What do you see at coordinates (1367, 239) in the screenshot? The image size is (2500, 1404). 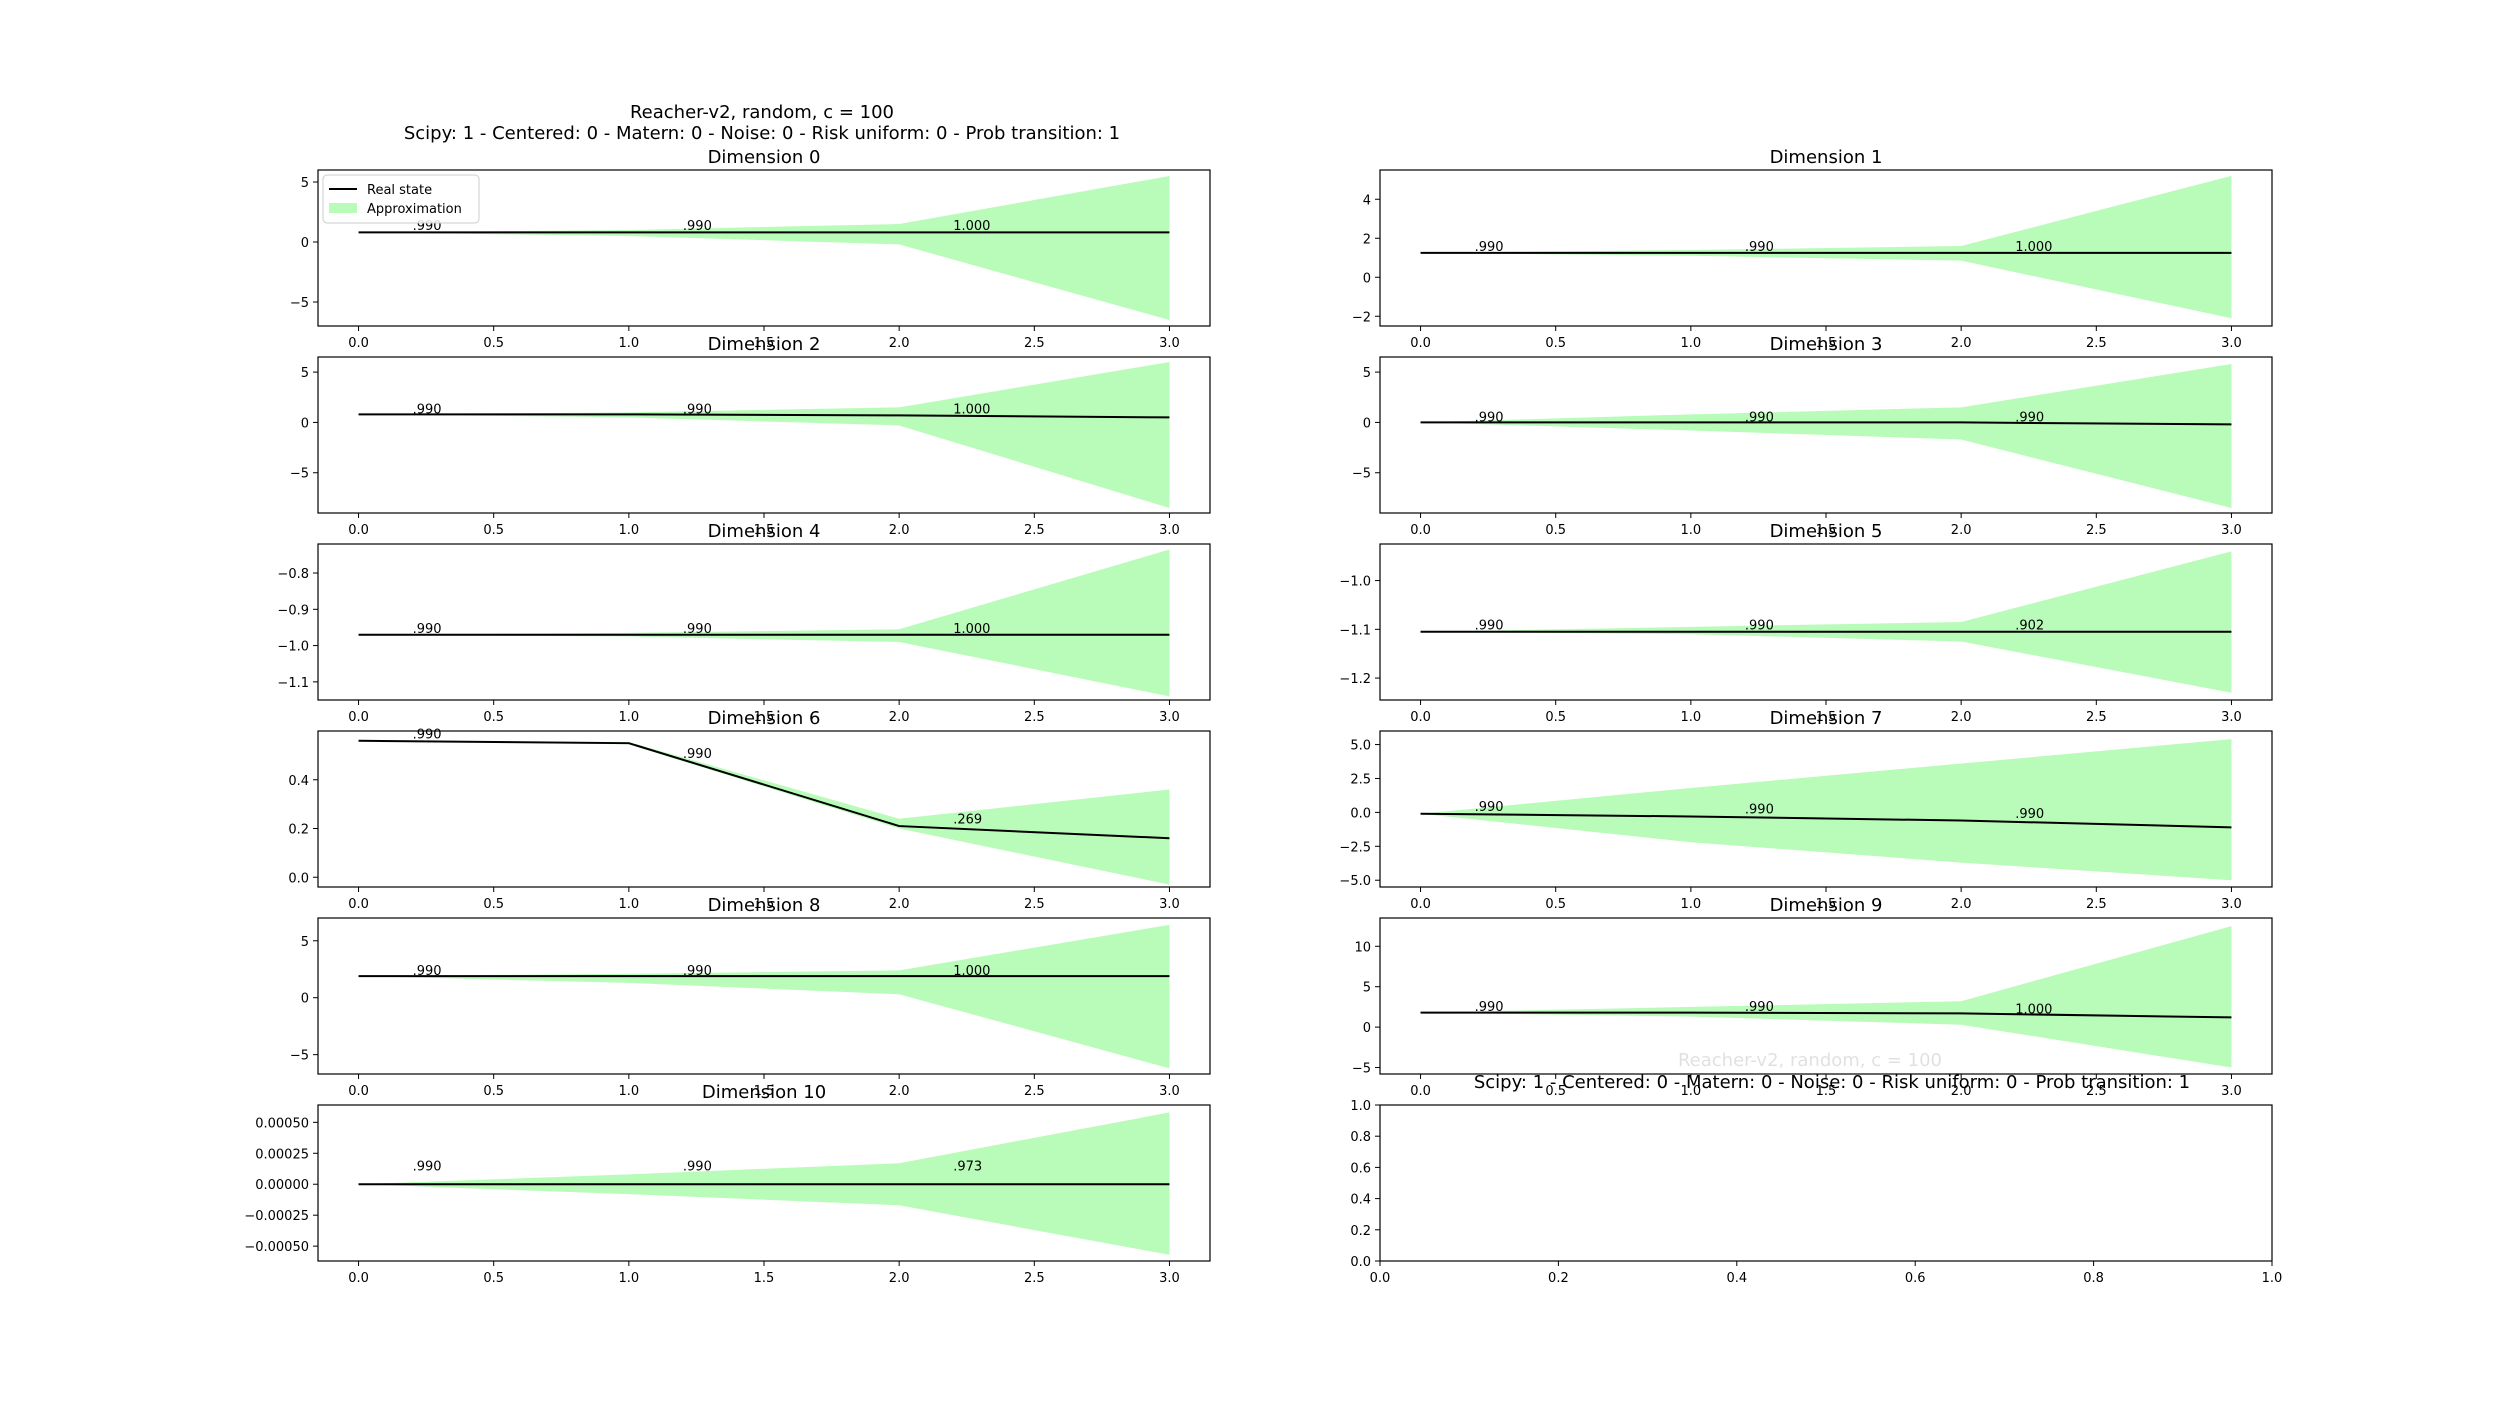 I see `y-tick-label: 2` at bounding box center [1367, 239].